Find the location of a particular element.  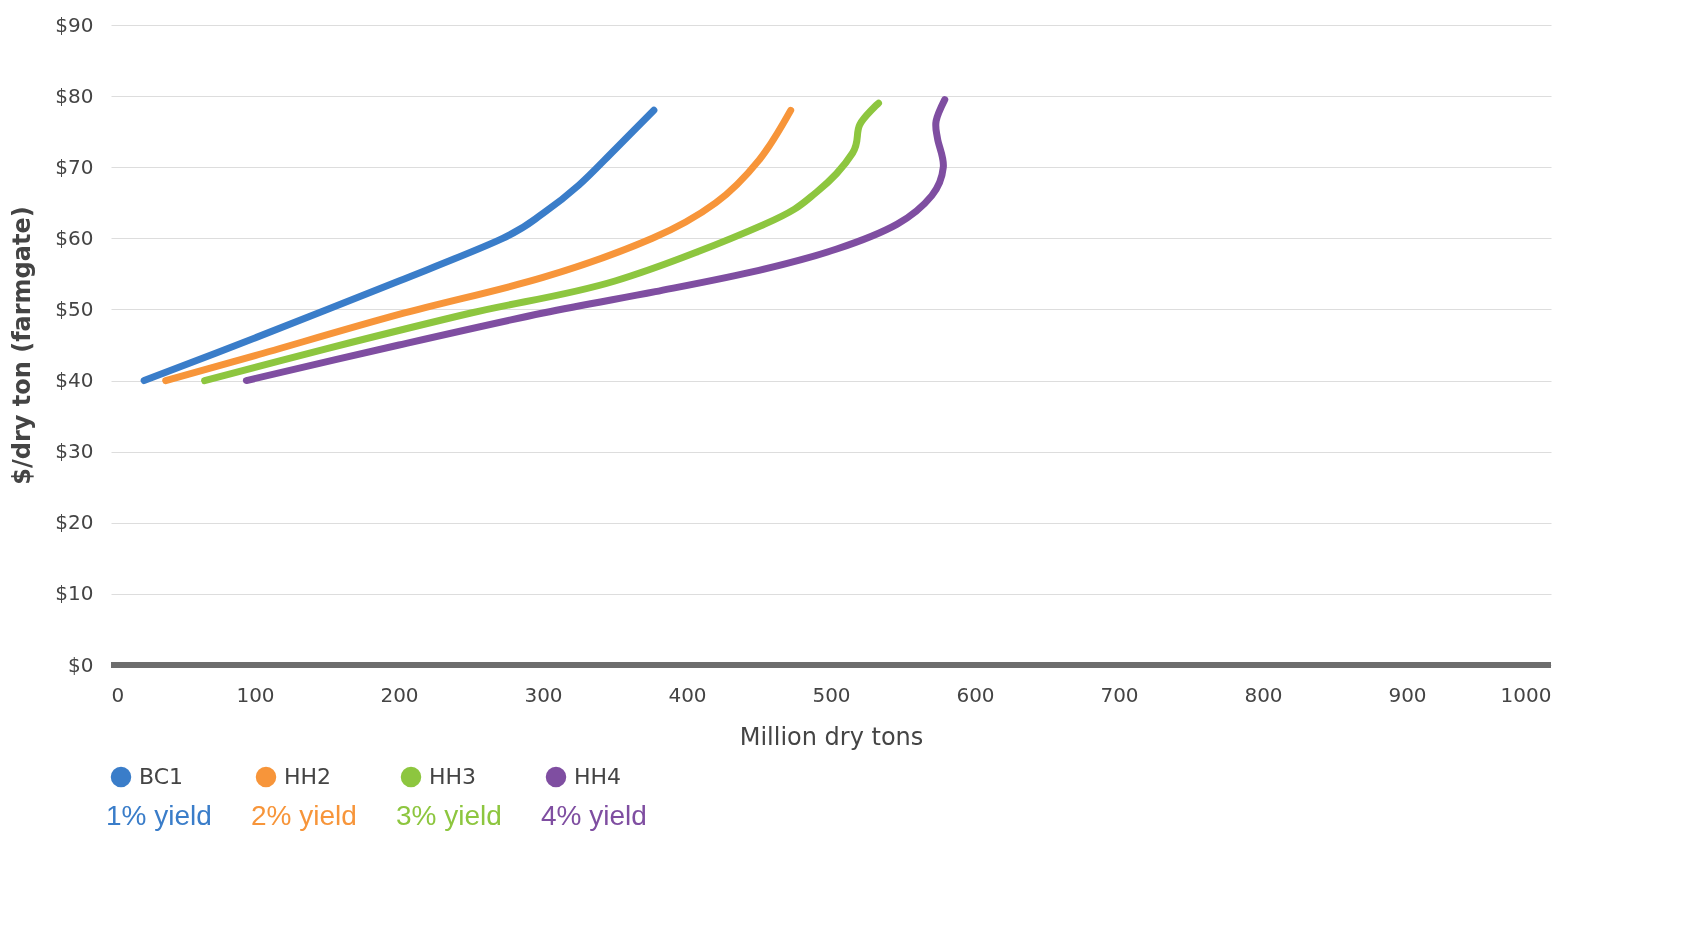

y-tick-label: $70 is located at coordinates (74, 166).